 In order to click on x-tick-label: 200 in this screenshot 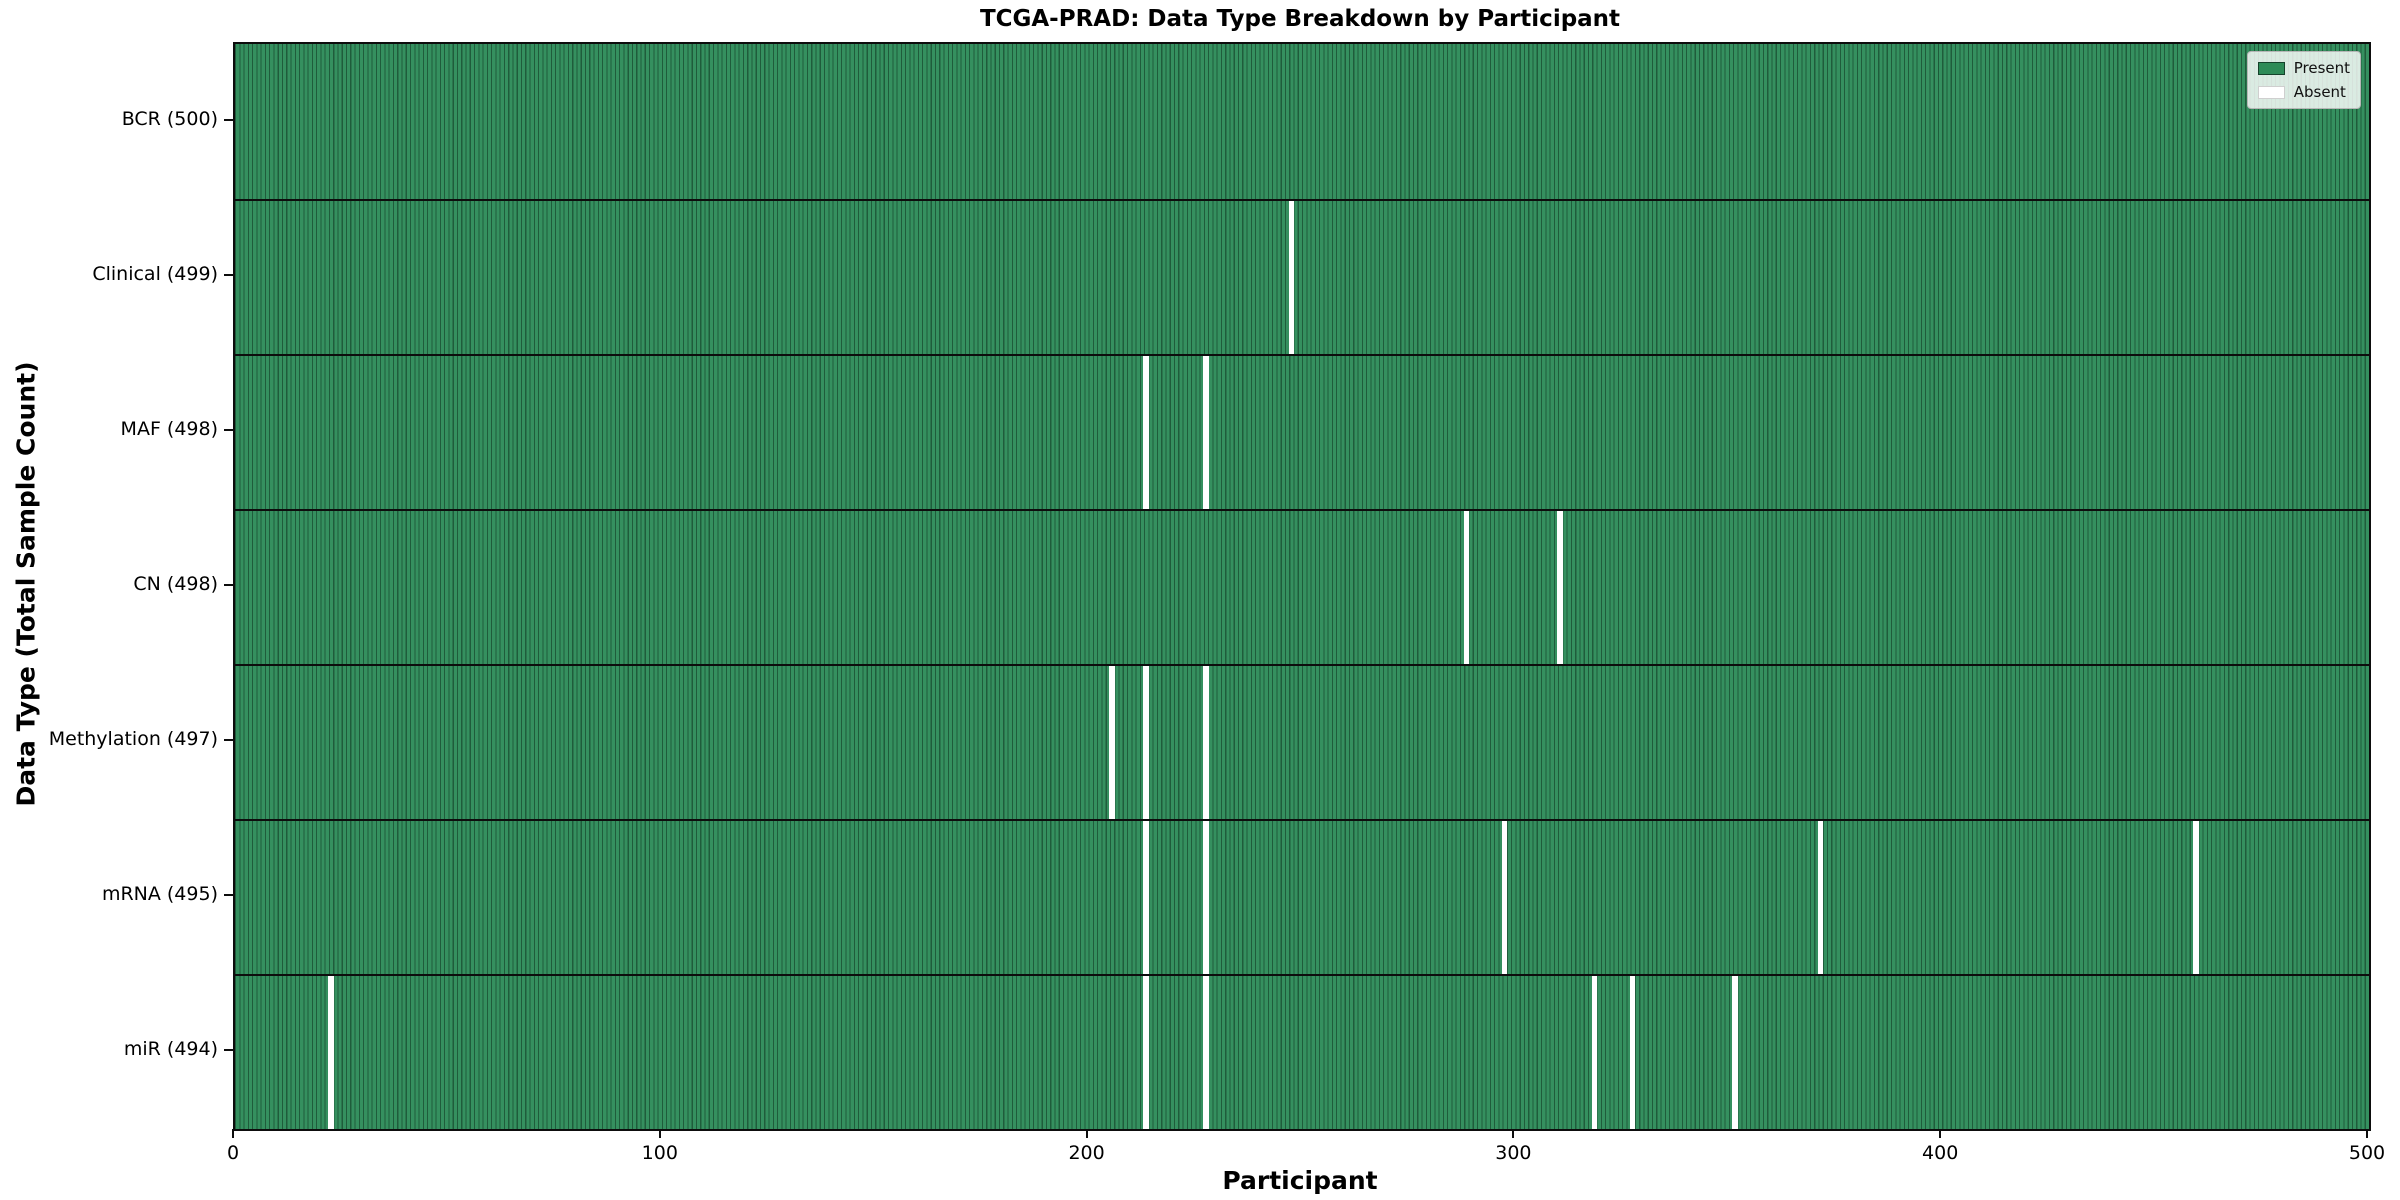, I will do `click(1086, 1153)`.